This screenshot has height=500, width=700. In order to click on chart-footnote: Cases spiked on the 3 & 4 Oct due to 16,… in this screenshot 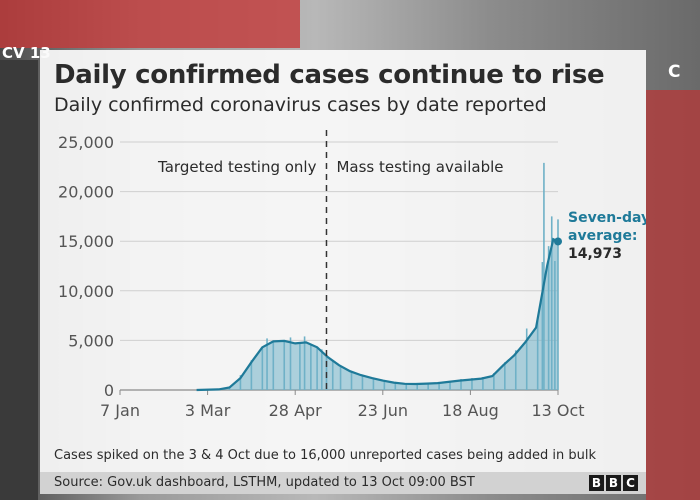, I will do `click(325, 455)`.